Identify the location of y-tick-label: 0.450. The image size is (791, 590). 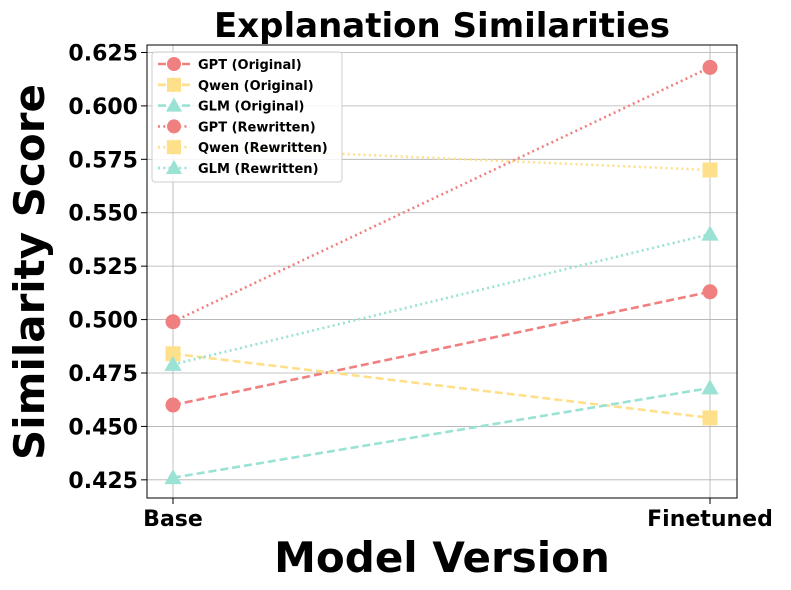
(103, 427).